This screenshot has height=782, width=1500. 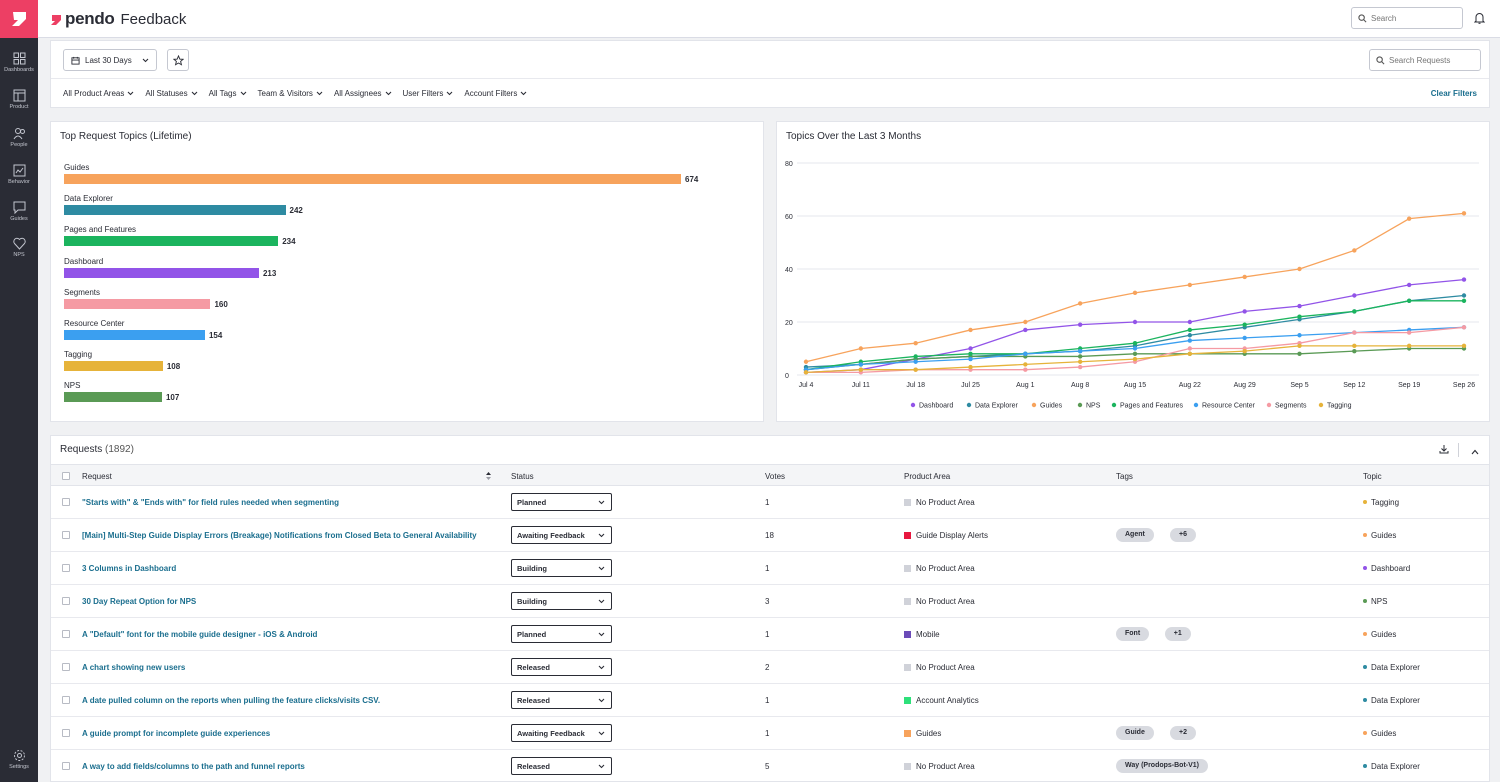 I want to click on clear-filters-link: Clear Filters, so click(x=1453, y=93).